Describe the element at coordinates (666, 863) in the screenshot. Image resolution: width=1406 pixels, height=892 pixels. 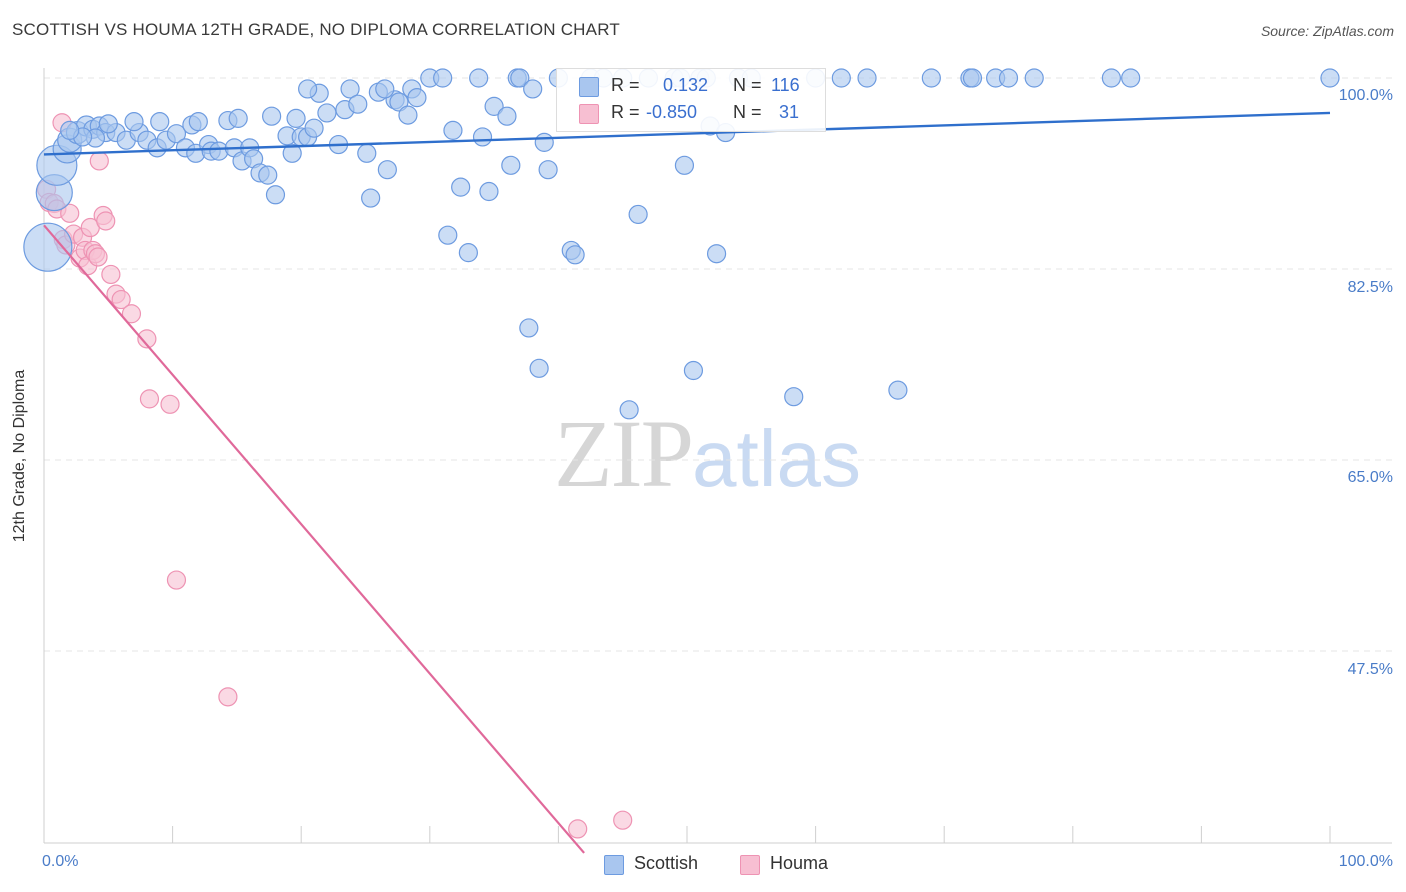
I see `bottom-label-scottish: Scottish` at that location.